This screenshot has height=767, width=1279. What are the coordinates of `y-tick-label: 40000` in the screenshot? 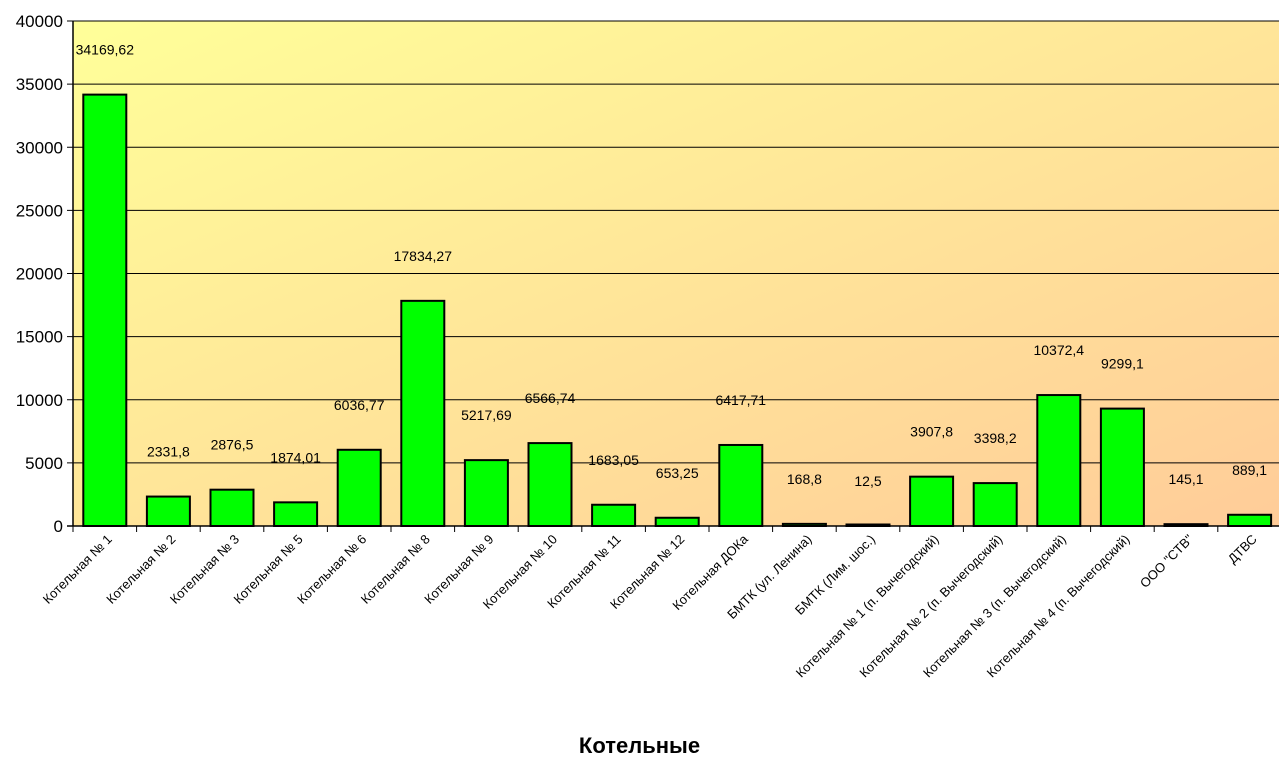 It's located at (39, 21).